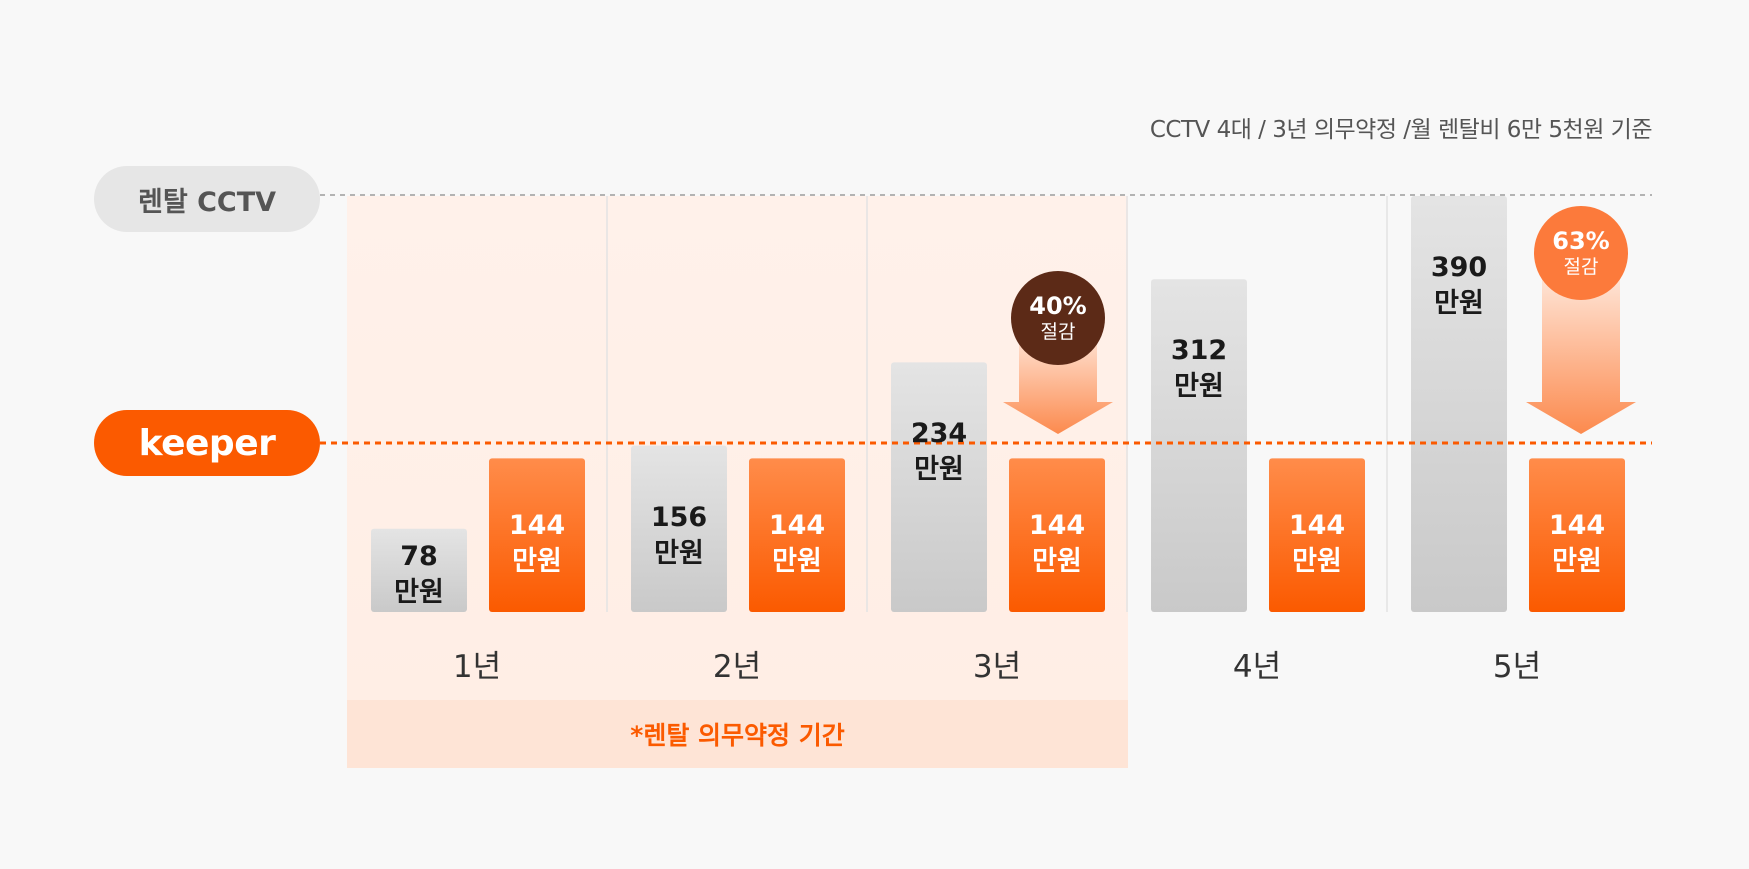 The width and height of the screenshot is (1749, 869). Describe the element at coordinates (1517, 667) in the screenshot. I see `x-tick-label: 5년` at that location.